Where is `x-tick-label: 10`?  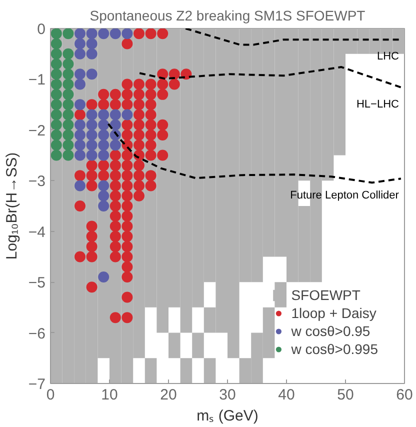
x-tick-label: 10 is located at coordinates (109, 395).